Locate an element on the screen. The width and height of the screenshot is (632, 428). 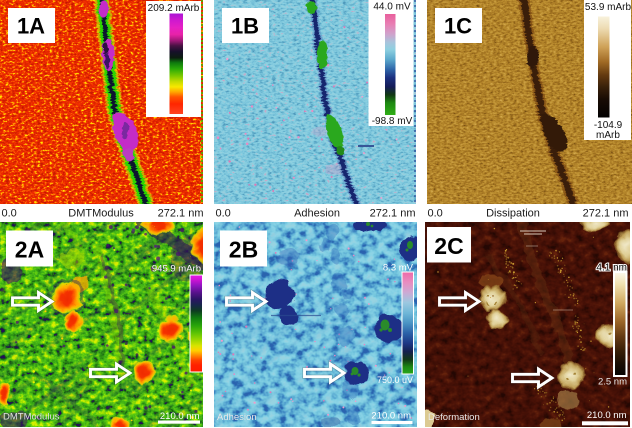
svg-text: 2C is located at coordinates (448, 246).